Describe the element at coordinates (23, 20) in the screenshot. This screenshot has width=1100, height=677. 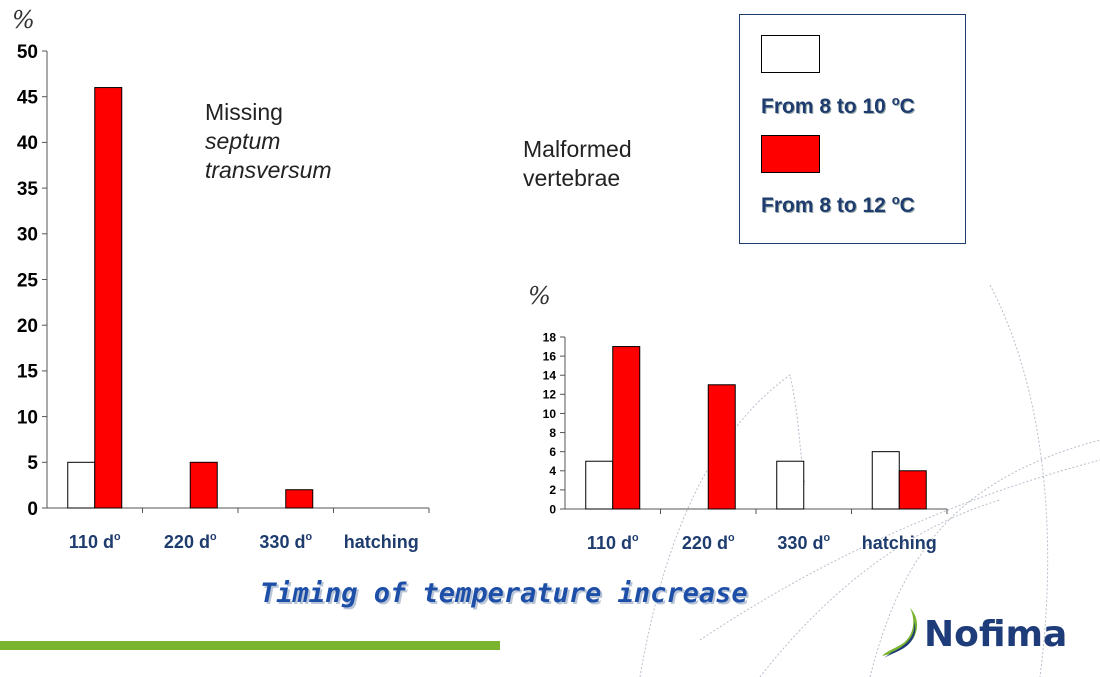
I see `left-chart-y-axis-label: %` at that location.